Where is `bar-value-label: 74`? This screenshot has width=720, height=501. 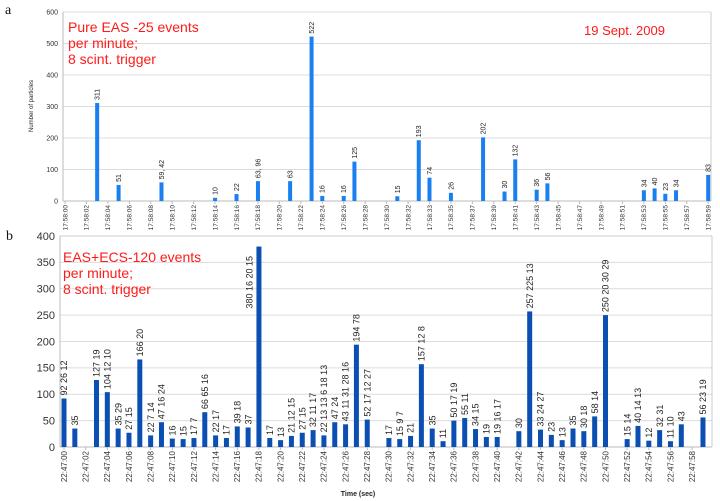
bar-value-label: 74 is located at coordinates (430, 171).